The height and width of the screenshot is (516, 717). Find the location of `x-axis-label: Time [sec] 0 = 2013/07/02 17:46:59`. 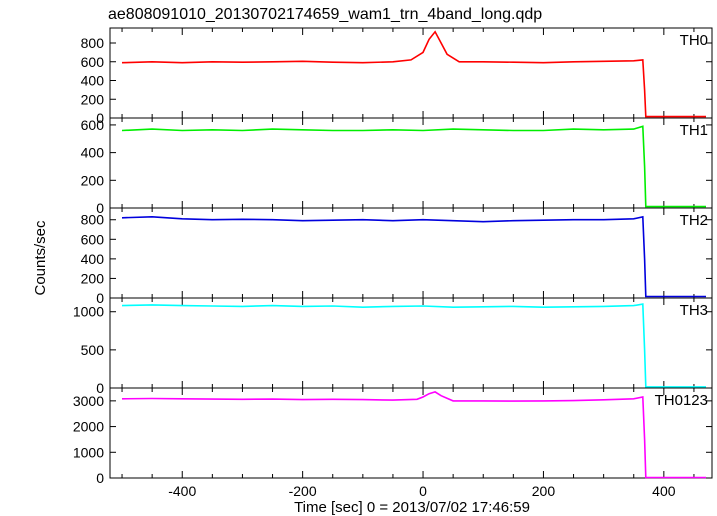

x-axis-label: Time [sec] 0 = 2013/07/02 17:46:59 is located at coordinates (412, 507).